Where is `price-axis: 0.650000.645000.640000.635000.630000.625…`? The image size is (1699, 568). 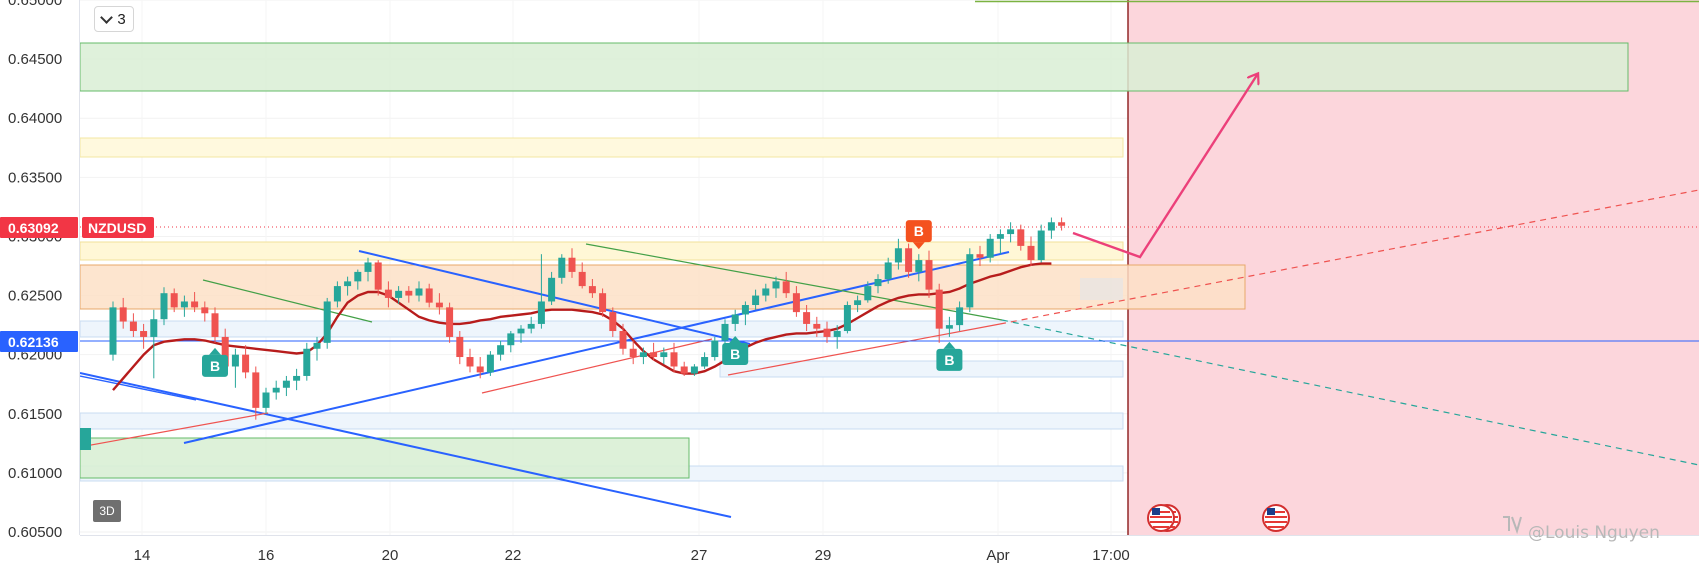
price-axis: 0.650000.645000.640000.635000.630000.625… is located at coordinates (44, 270).